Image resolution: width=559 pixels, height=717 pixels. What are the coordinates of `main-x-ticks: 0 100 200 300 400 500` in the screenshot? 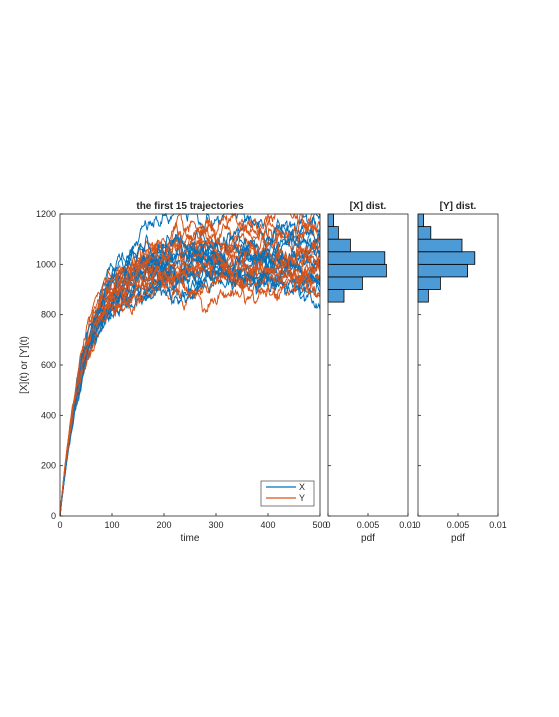 It's located at (192, 521).